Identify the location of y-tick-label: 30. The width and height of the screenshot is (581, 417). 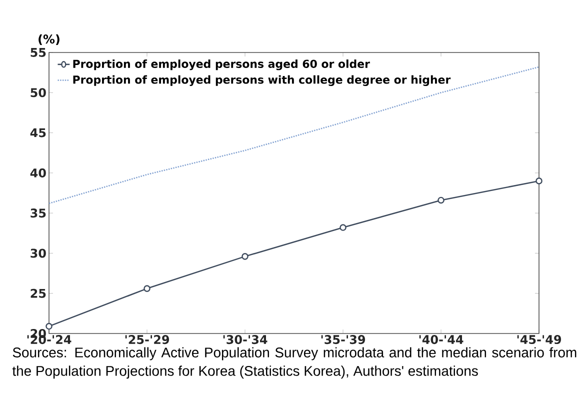
(38, 253).